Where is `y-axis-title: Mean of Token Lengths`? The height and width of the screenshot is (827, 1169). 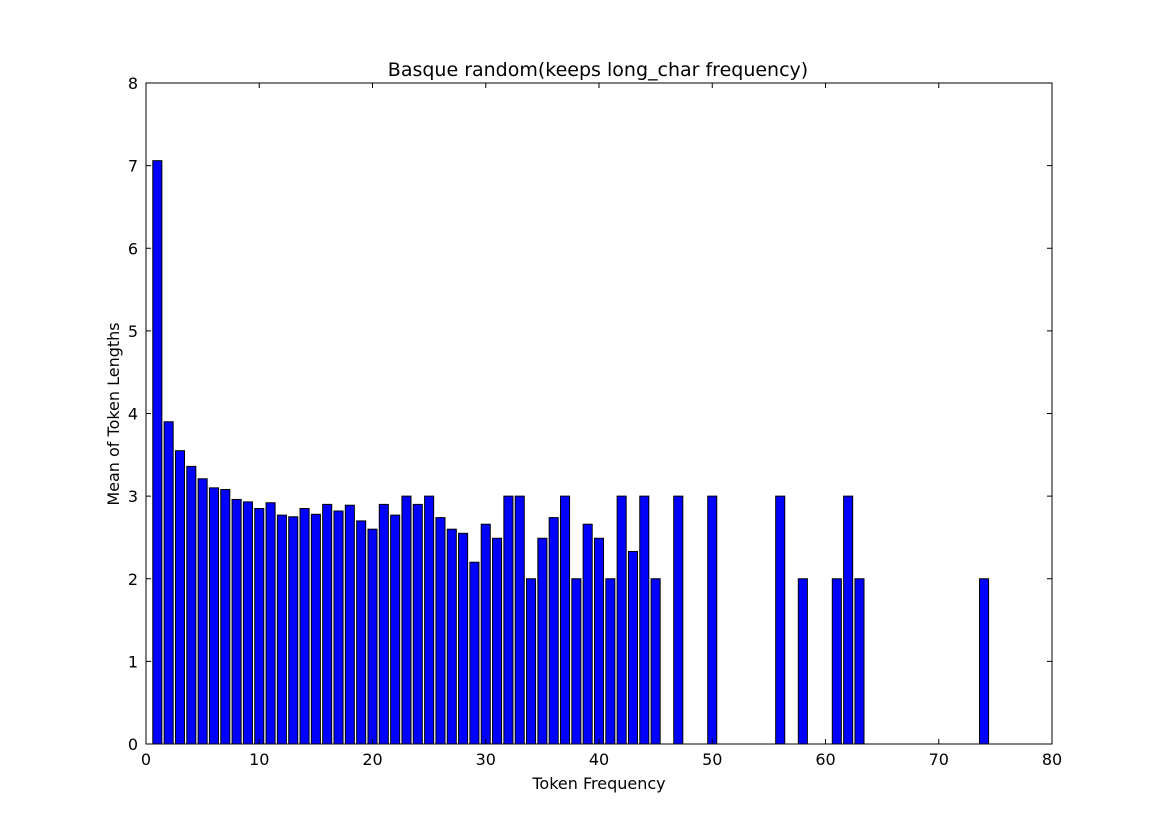 y-axis-title: Mean of Token Lengths is located at coordinates (113, 413).